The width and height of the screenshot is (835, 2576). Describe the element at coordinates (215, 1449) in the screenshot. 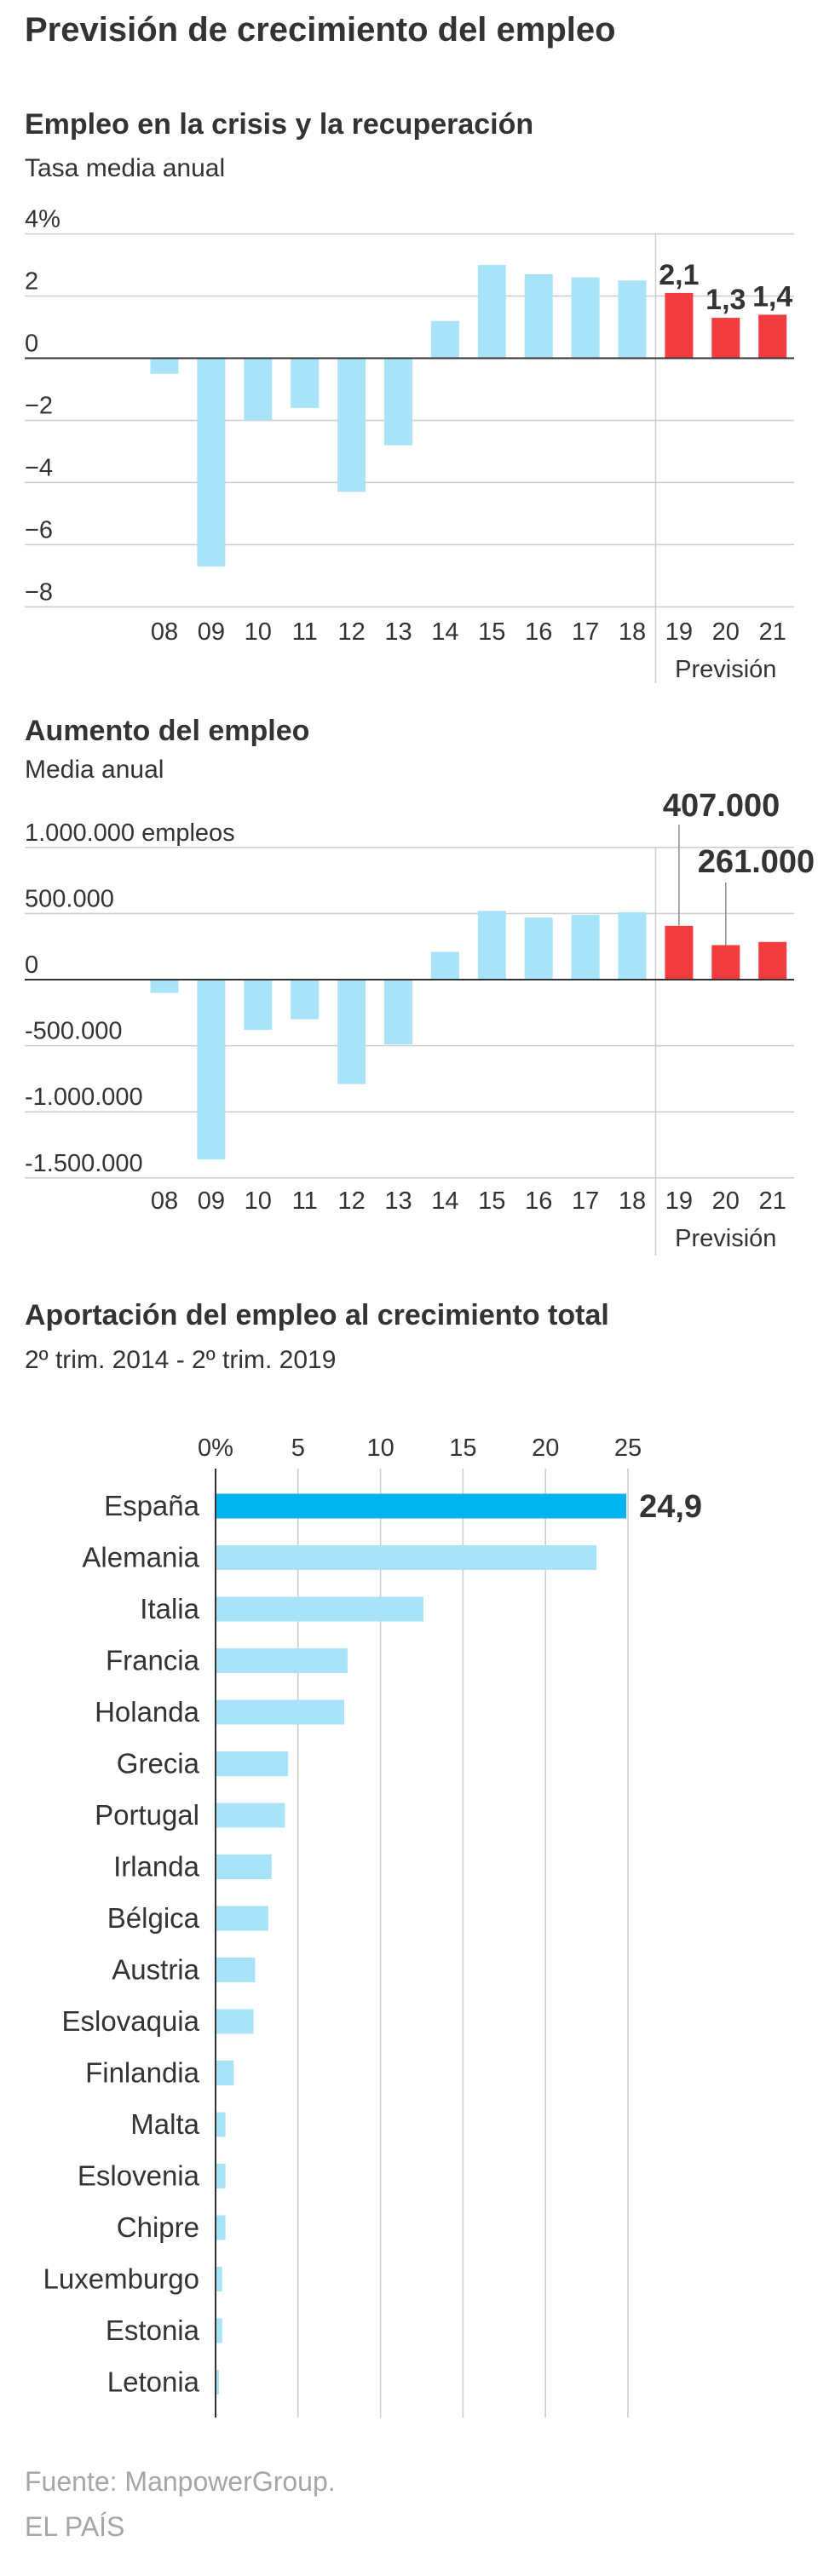

I see `x-tick-label: 0%` at that location.